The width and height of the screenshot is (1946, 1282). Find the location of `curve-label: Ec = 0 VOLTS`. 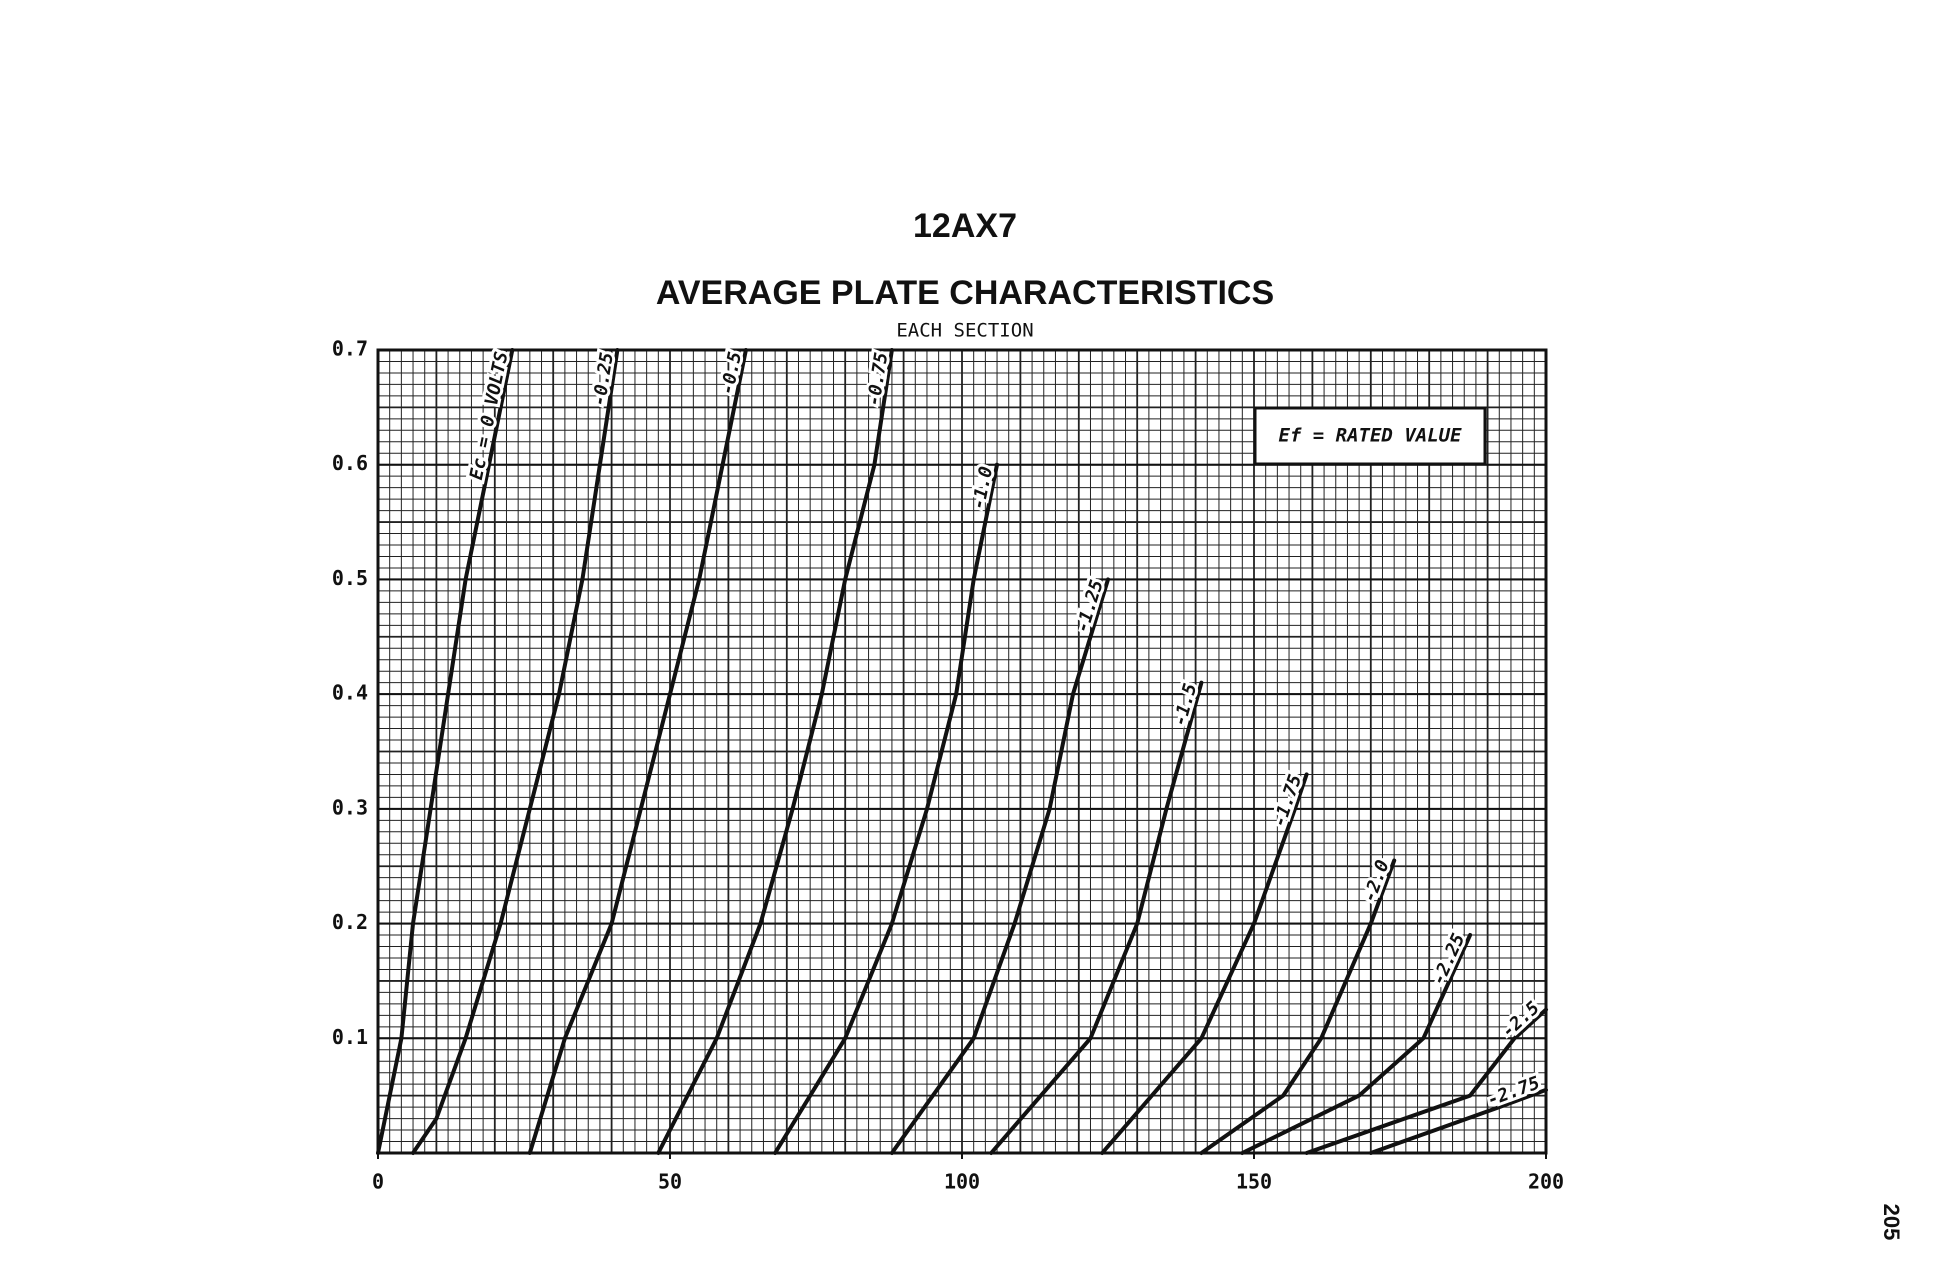

curve-label: Ec = 0 VOLTS is located at coordinates (489, 416).